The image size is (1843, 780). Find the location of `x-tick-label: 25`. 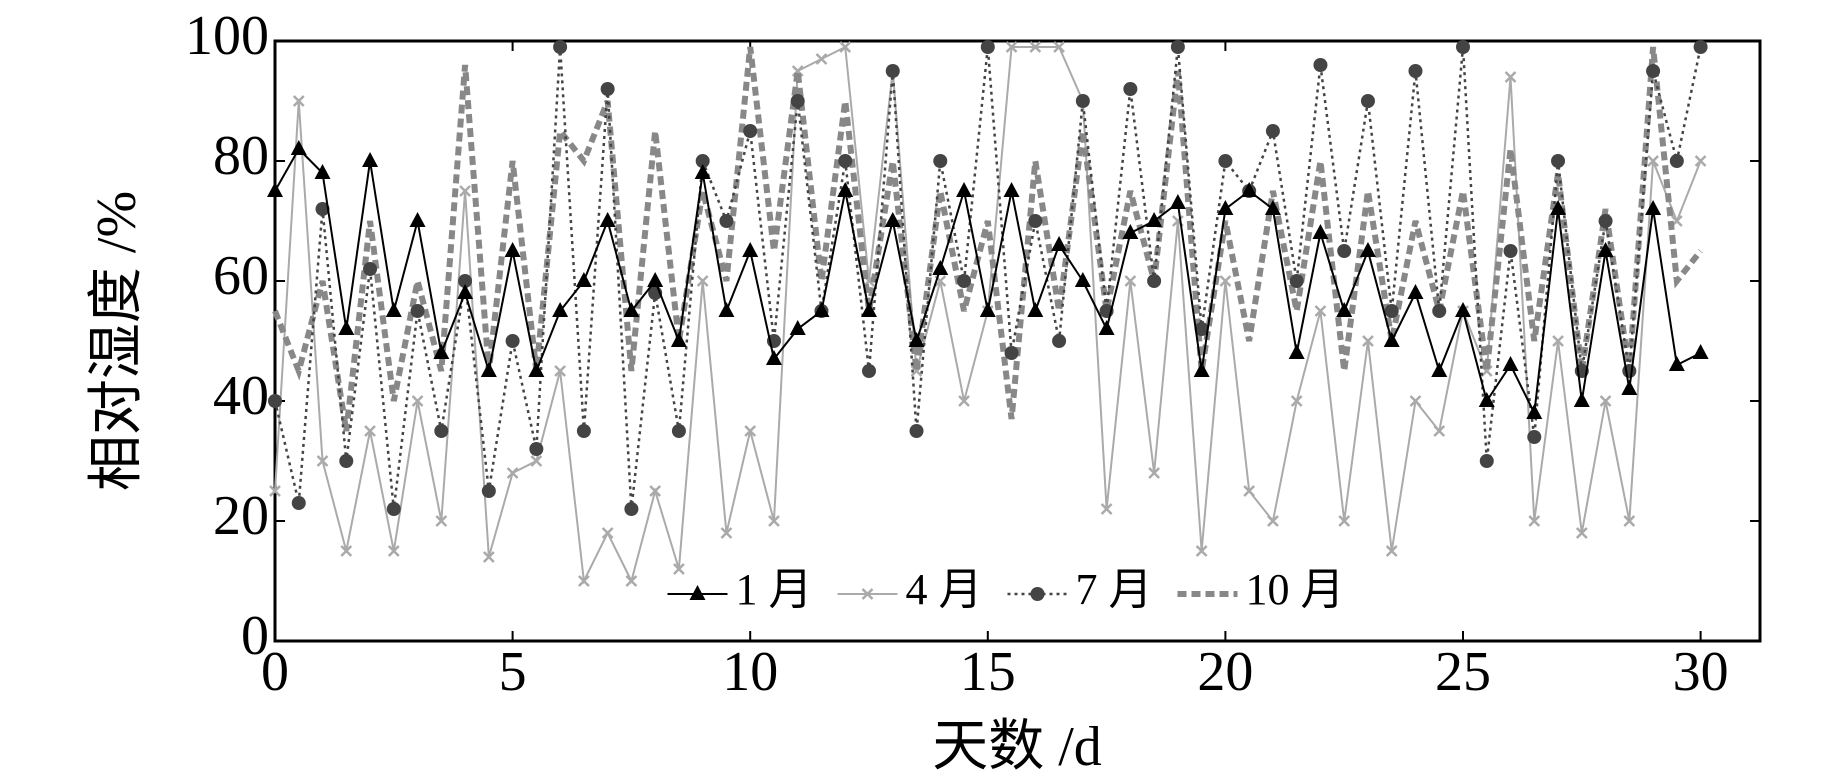

x-tick-label: 25 is located at coordinates (1463, 672).